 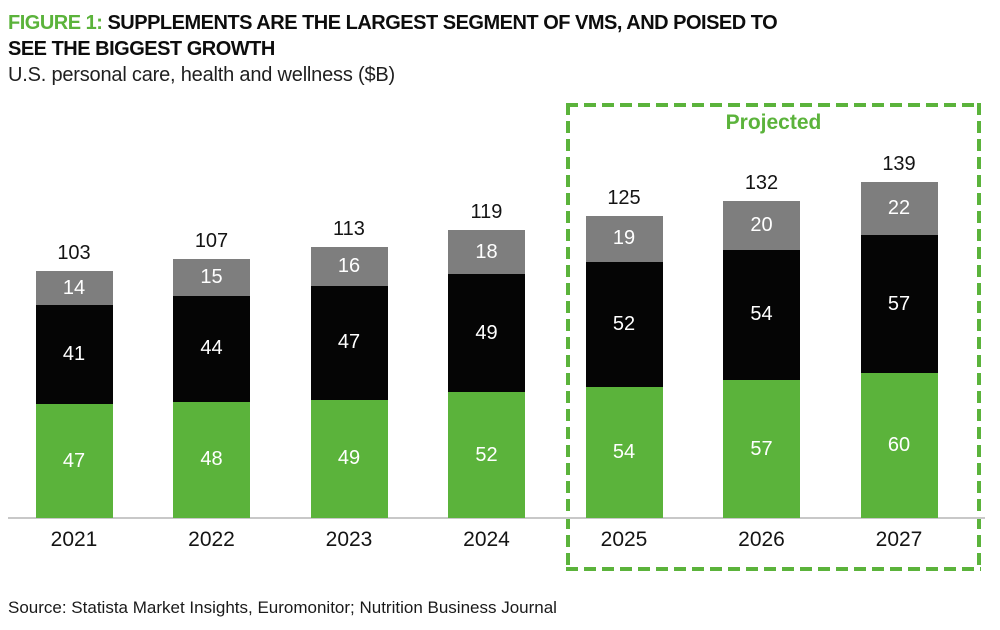 I want to click on bar-segment-black: 44, so click(x=211, y=348).